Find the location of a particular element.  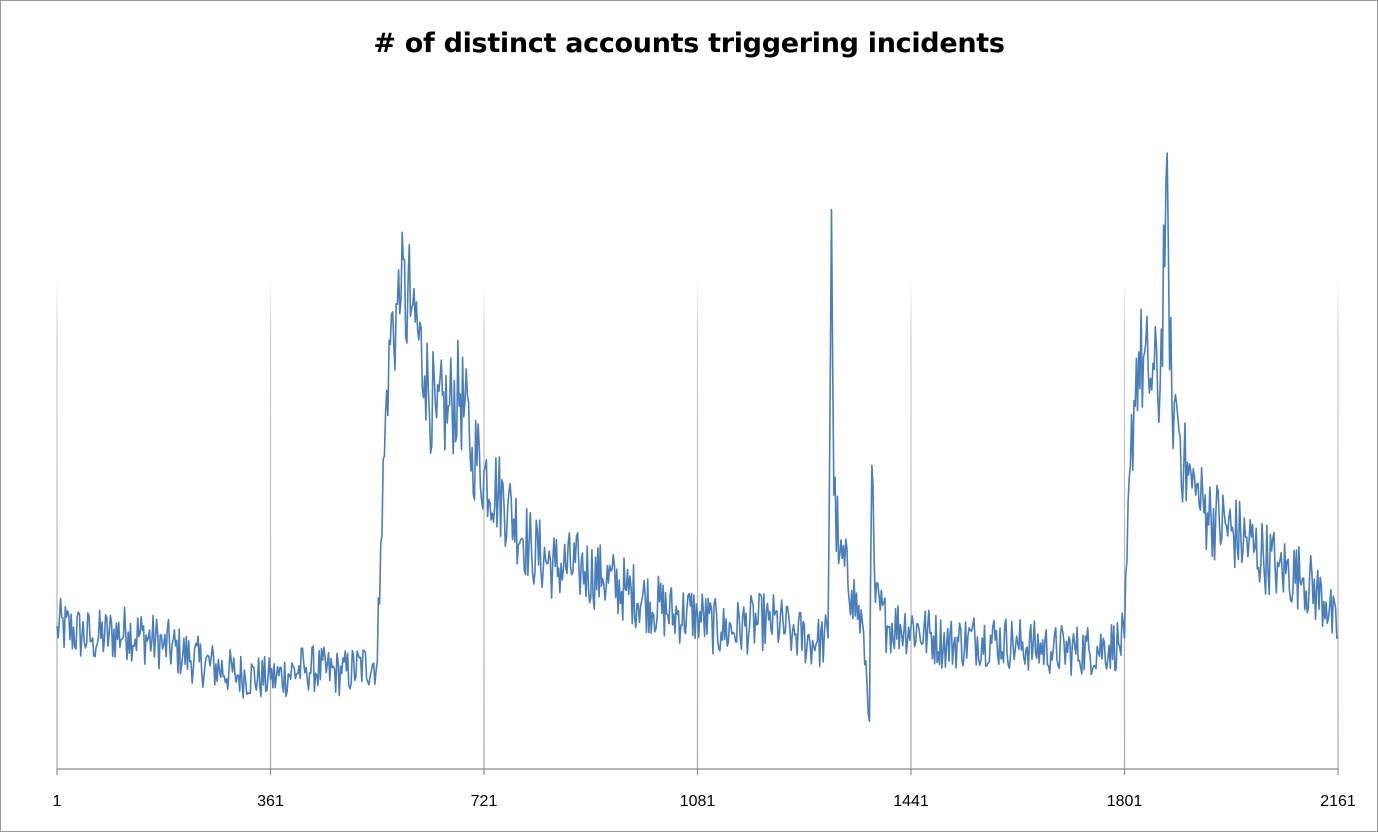

x-tick-label: 2161 is located at coordinates (1338, 801).